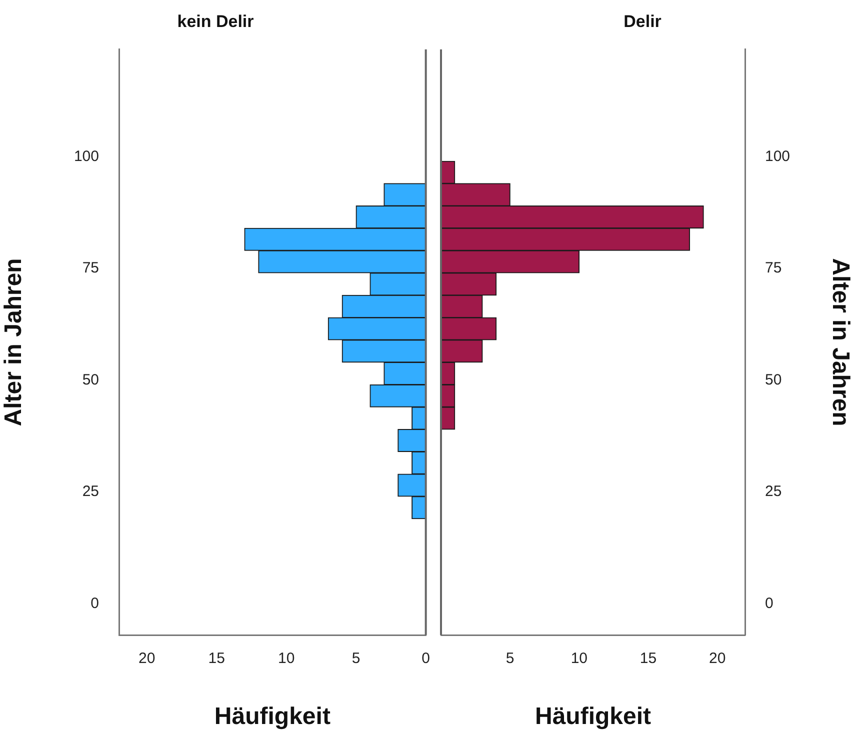  Describe the element at coordinates (426, 659) in the screenshot. I see `x-tick-label: 0` at that location.